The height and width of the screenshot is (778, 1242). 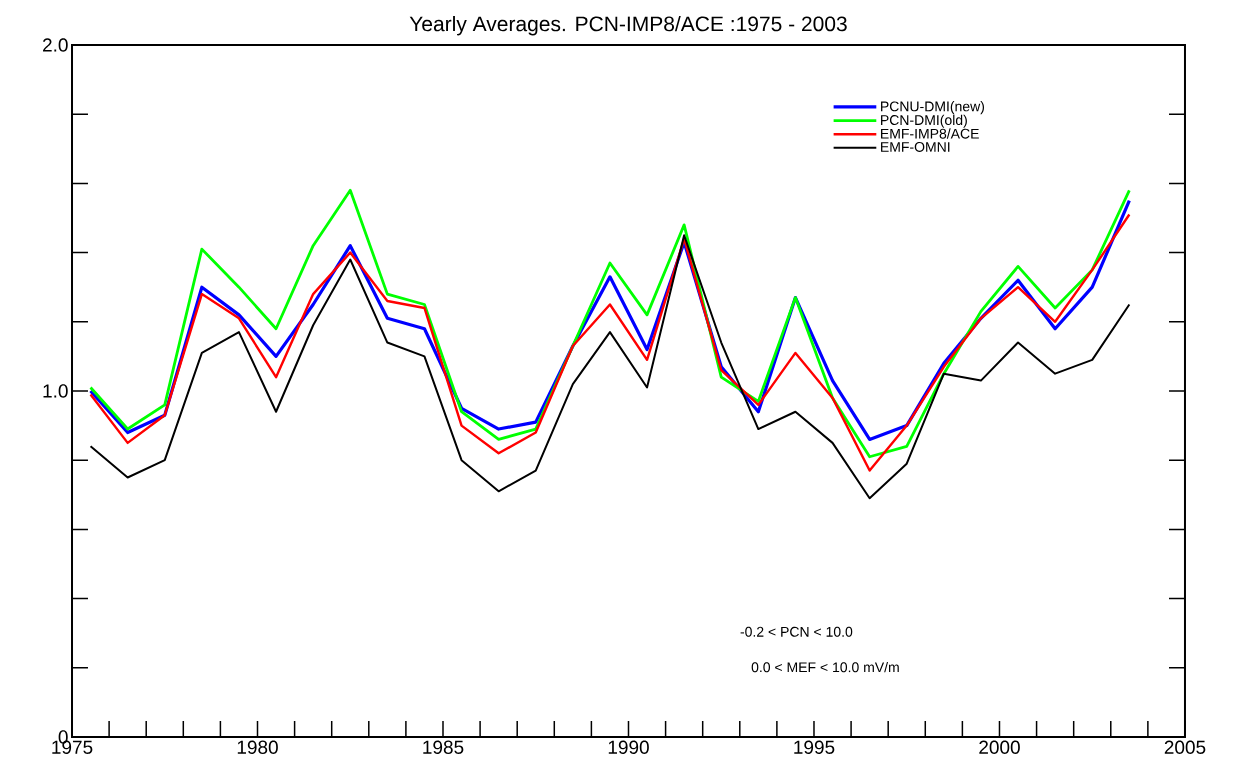 What do you see at coordinates (924, 121) in the screenshot?
I see `legend-label: PCN-DMI(old)` at bounding box center [924, 121].